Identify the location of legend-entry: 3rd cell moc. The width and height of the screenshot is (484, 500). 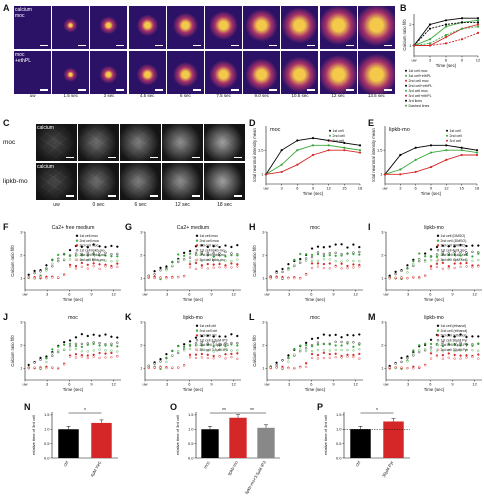
(209, 246).